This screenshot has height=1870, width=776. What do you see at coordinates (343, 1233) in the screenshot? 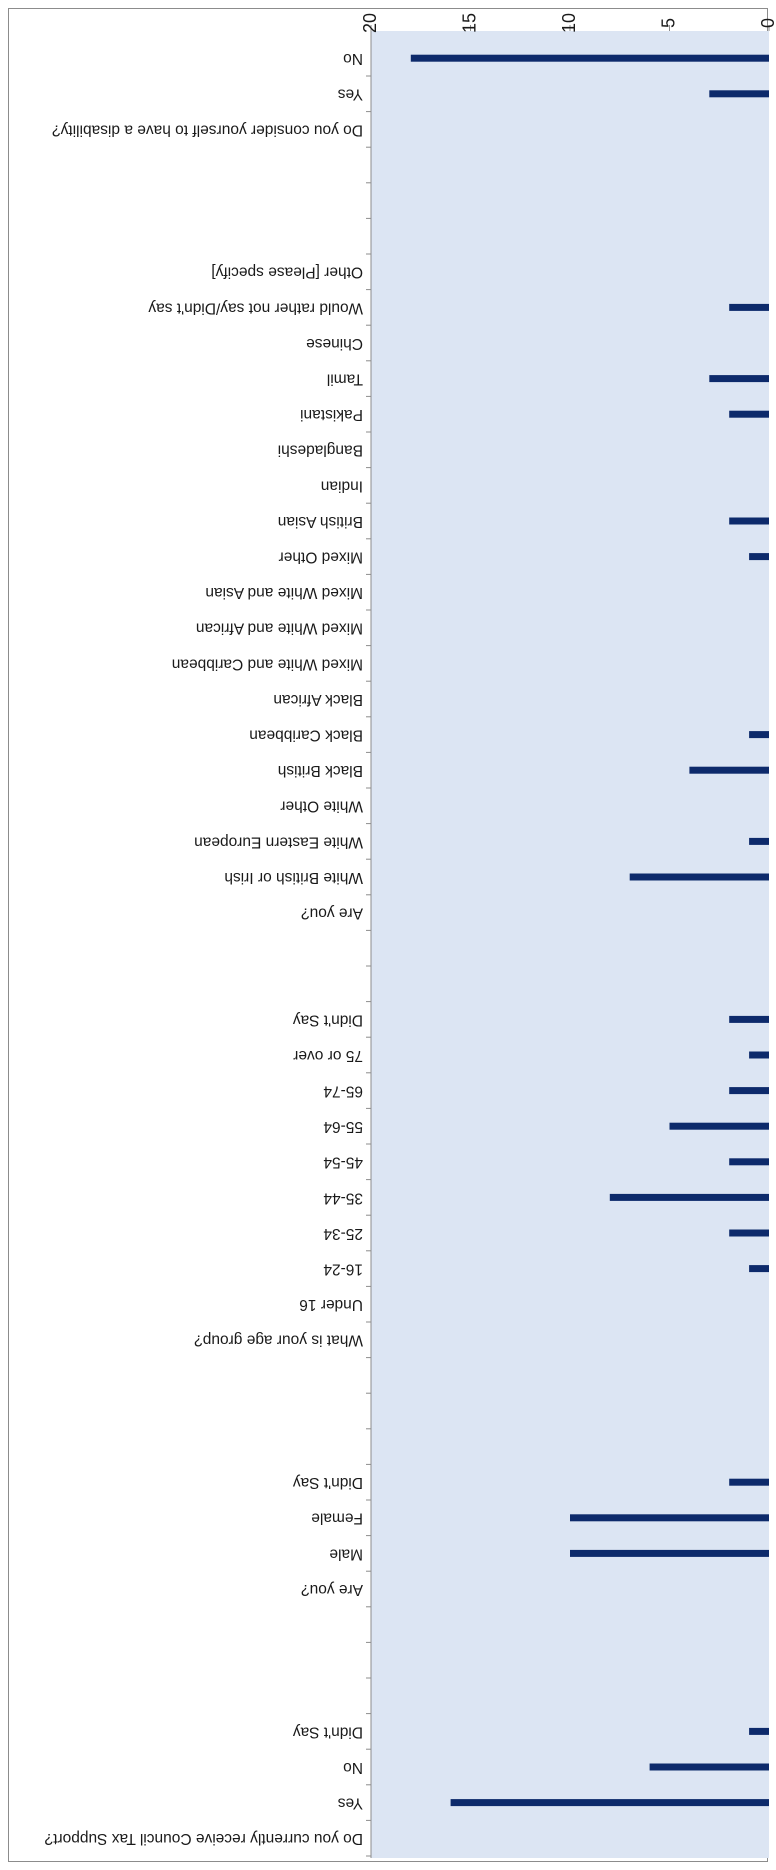
I see `category-label: 25-34` at bounding box center [343, 1233].